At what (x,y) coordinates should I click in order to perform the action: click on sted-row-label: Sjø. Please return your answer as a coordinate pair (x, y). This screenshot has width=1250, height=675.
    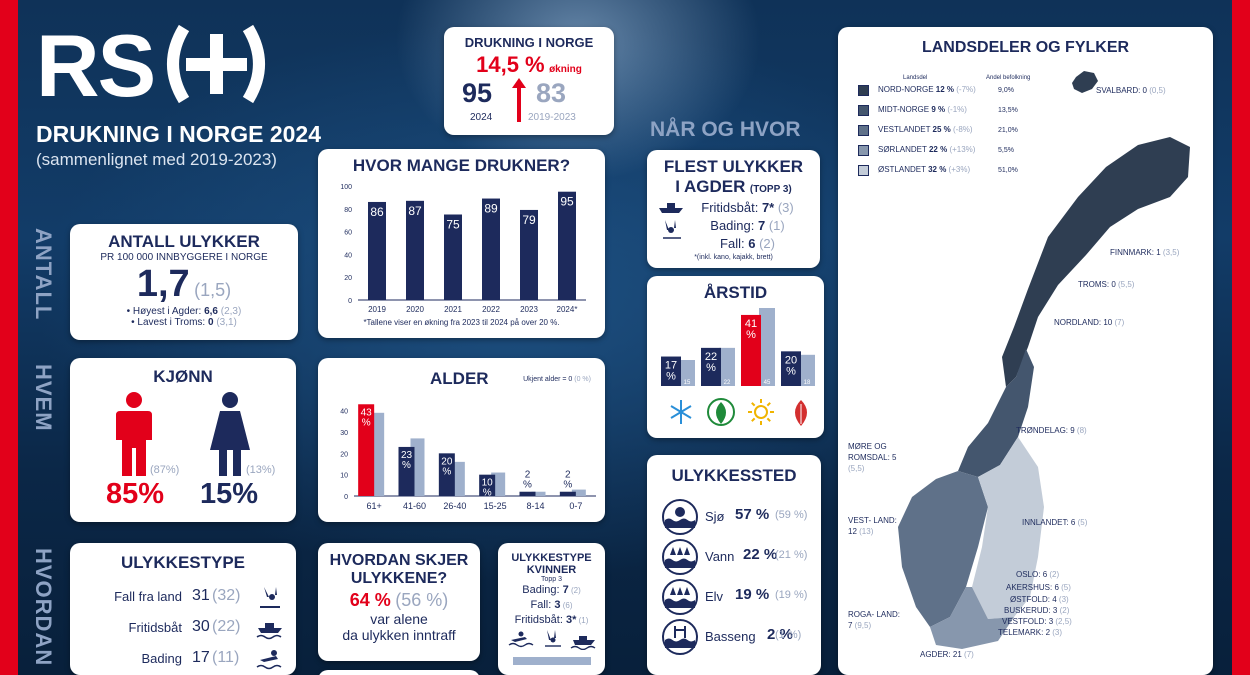
    Looking at the image, I should click on (715, 516).